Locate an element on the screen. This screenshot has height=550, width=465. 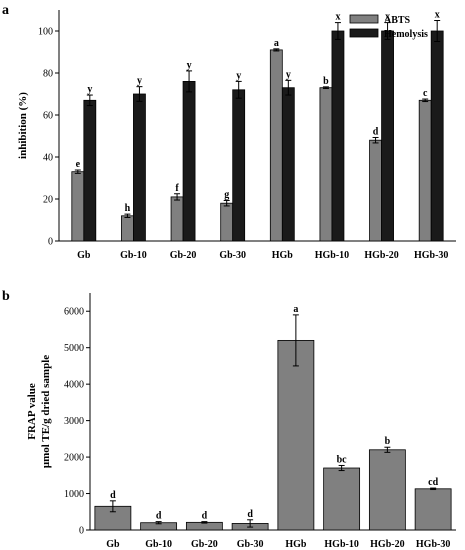
significance-letter: c is located at coordinates (425, 93).